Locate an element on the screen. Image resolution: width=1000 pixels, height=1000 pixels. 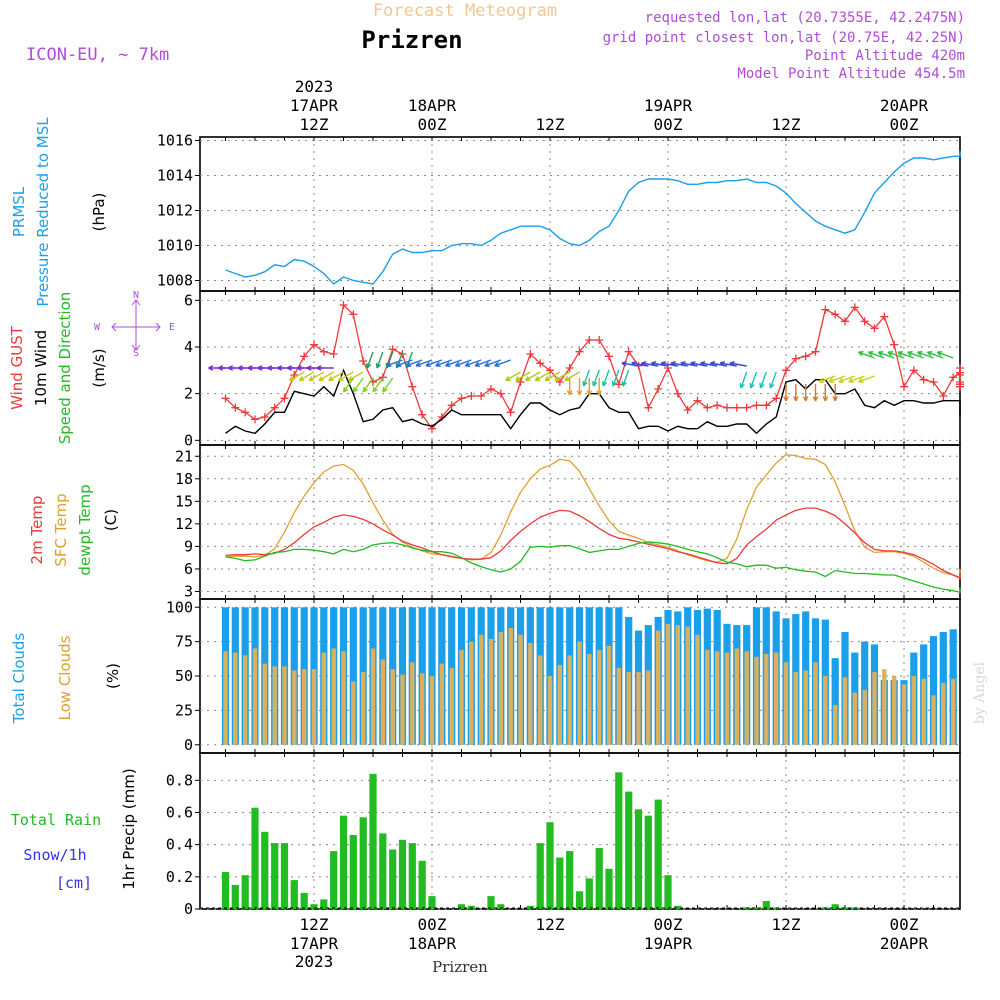
wind-label-dir: Speed and Direction is located at coordinates (65, 368).